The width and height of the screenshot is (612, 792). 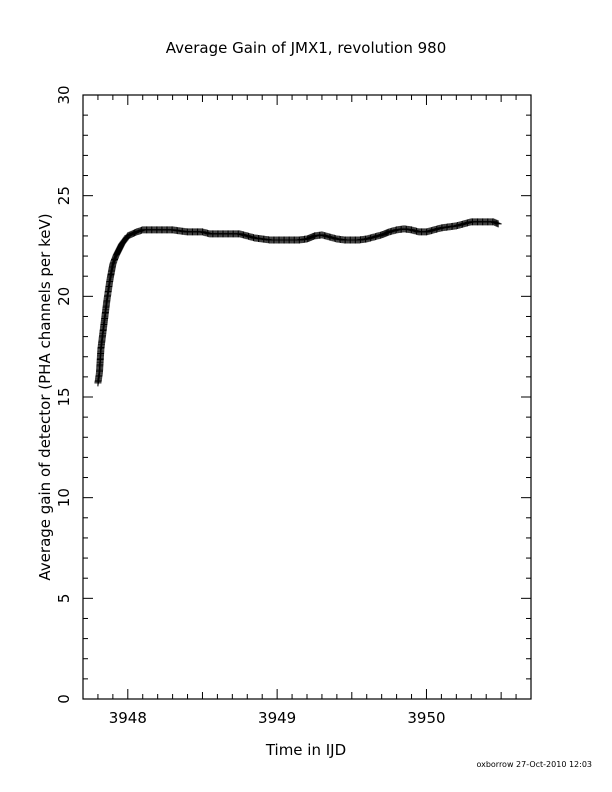 I want to click on y-tick-label: 5, so click(x=64, y=599).